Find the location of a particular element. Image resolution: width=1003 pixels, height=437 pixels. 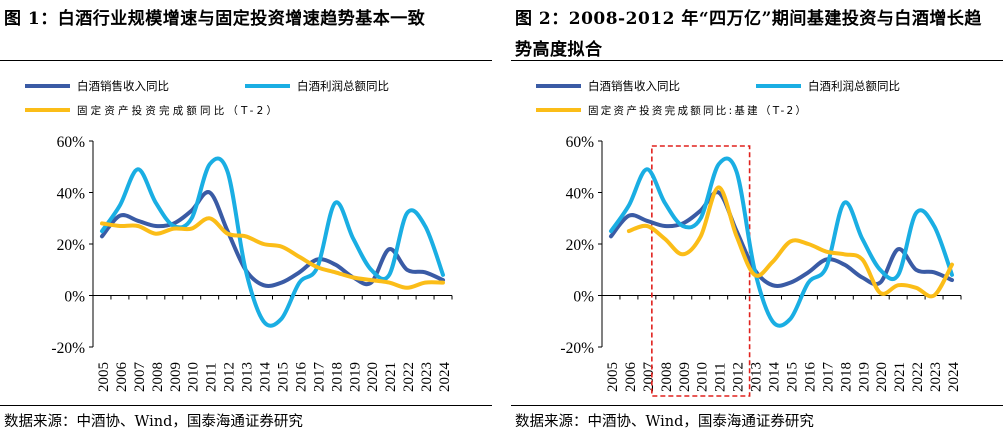

legend-label: 固定资产投资完成额同比（T-2） is located at coordinates (177, 110).